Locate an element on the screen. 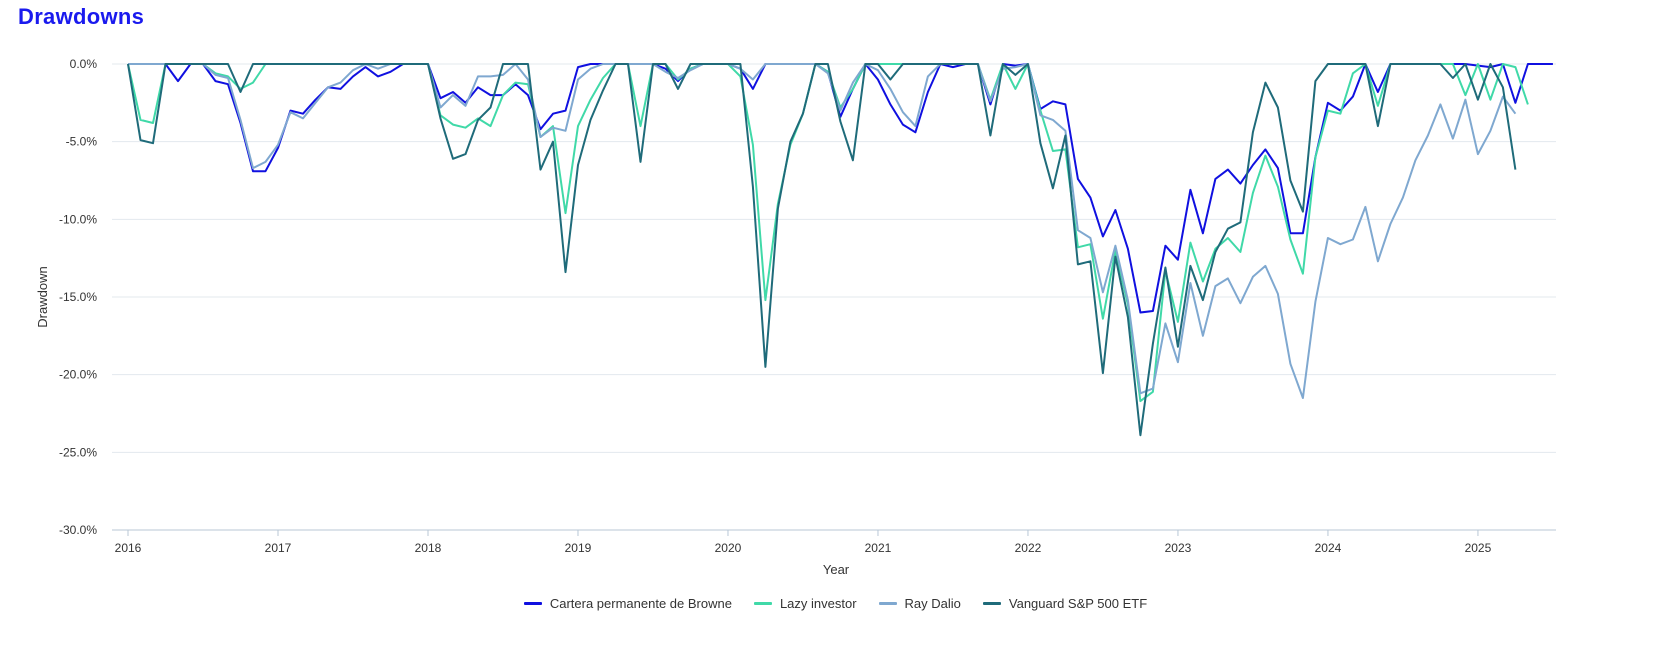 This screenshot has height=666, width=1671. y-tick-label: -5.0% is located at coordinates (82, 142).